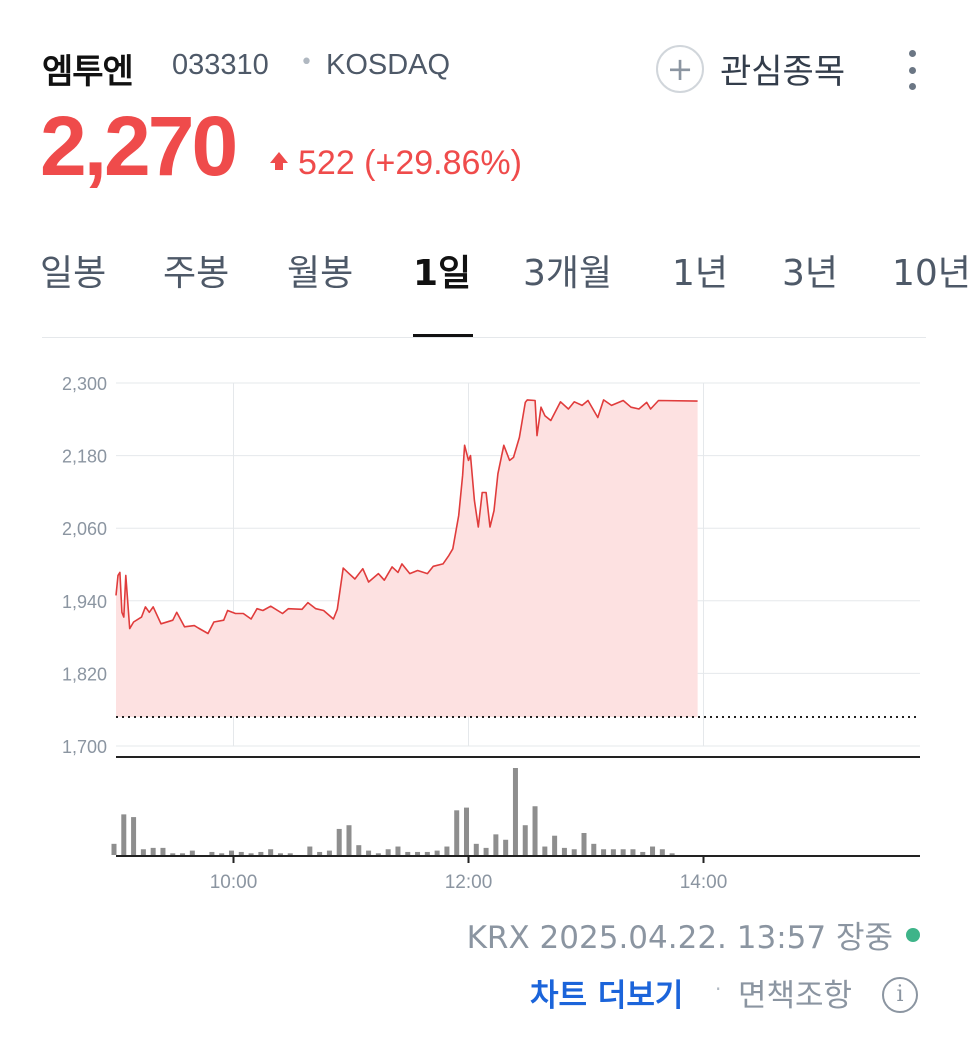 The image size is (968, 1046). What do you see at coordinates (410, 163) in the screenshot?
I see `price-change: 522 (+29.86%)` at bounding box center [410, 163].